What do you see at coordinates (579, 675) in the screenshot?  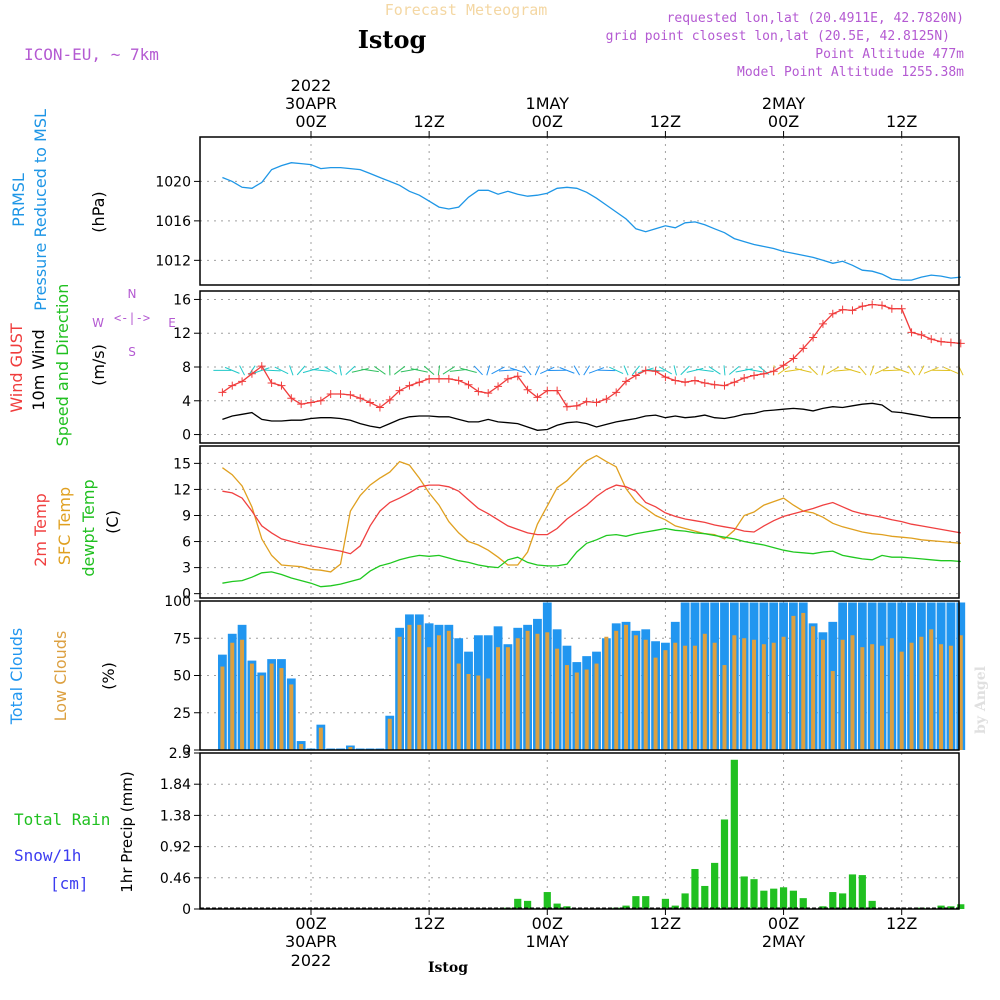 I see `panel-frame` at bounding box center [579, 675].